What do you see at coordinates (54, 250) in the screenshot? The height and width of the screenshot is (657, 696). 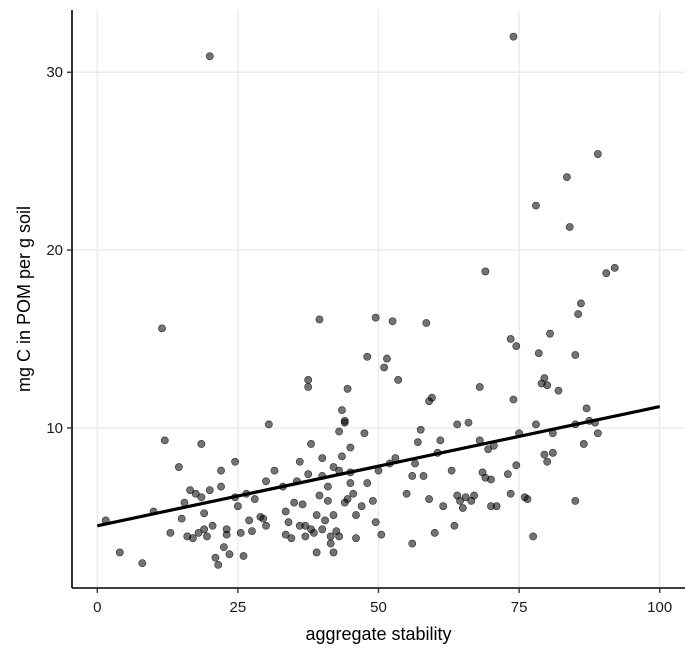 I see `y-tick-label: 20` at bounding box center [54, 250].